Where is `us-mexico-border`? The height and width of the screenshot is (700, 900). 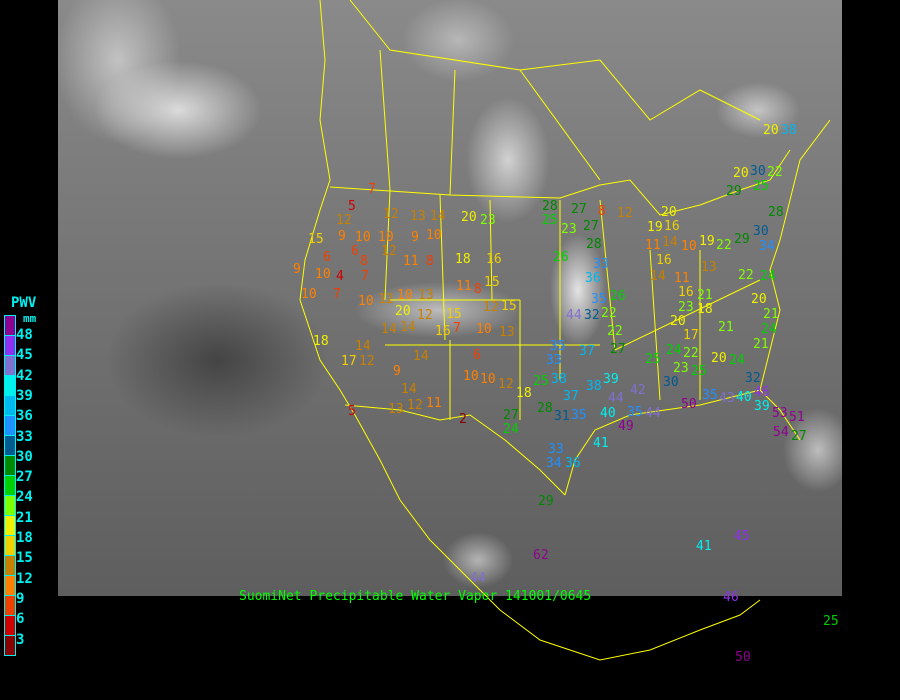 us-mexico-border is located at coordinates (455, 450).